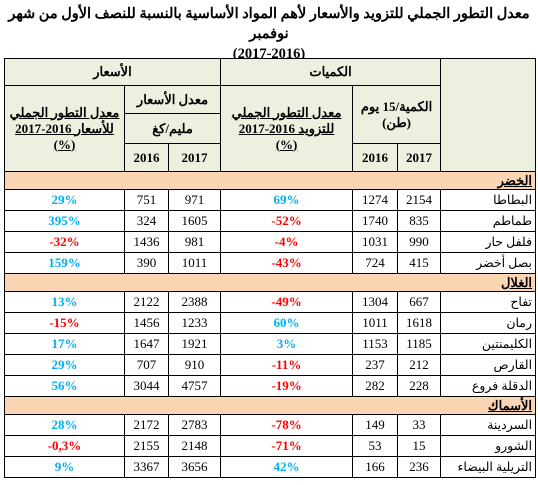 Image resolution: width=538 pixels, height=485 pixels. Describe the element at coordinates (375, 467) in the screenshot. I see `value-cell: 166` at that location.